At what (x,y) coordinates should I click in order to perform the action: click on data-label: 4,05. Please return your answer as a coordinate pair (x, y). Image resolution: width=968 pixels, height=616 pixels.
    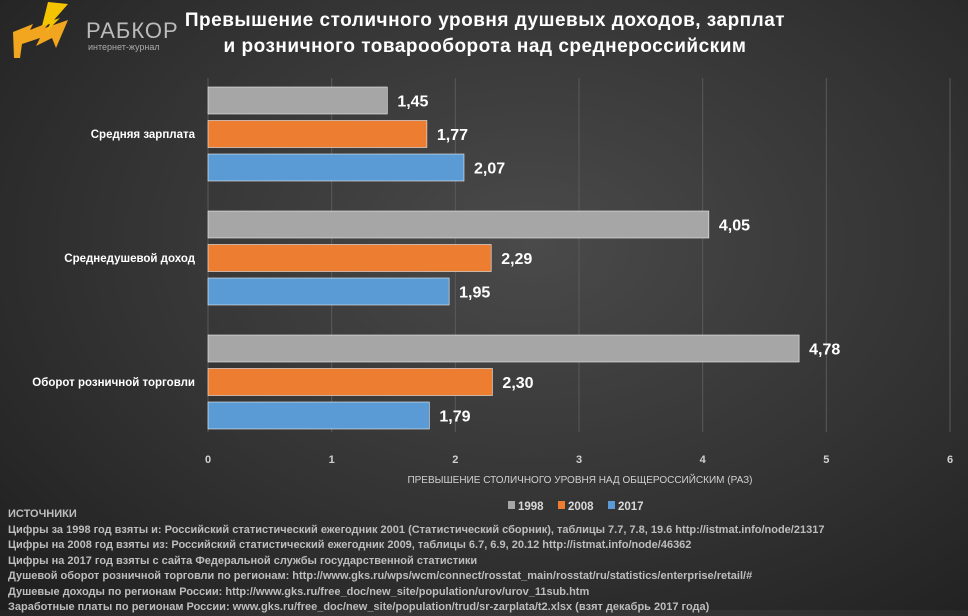
    Looking at the image, I should click on (734, 226).